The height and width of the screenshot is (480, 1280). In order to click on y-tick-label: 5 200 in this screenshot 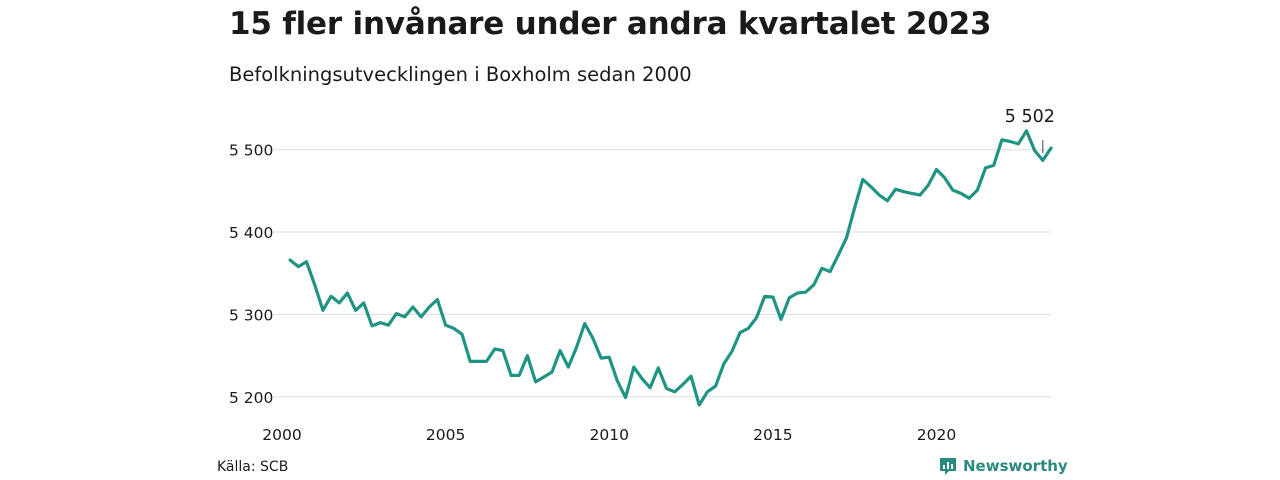, I will do `click(251, 398)`.